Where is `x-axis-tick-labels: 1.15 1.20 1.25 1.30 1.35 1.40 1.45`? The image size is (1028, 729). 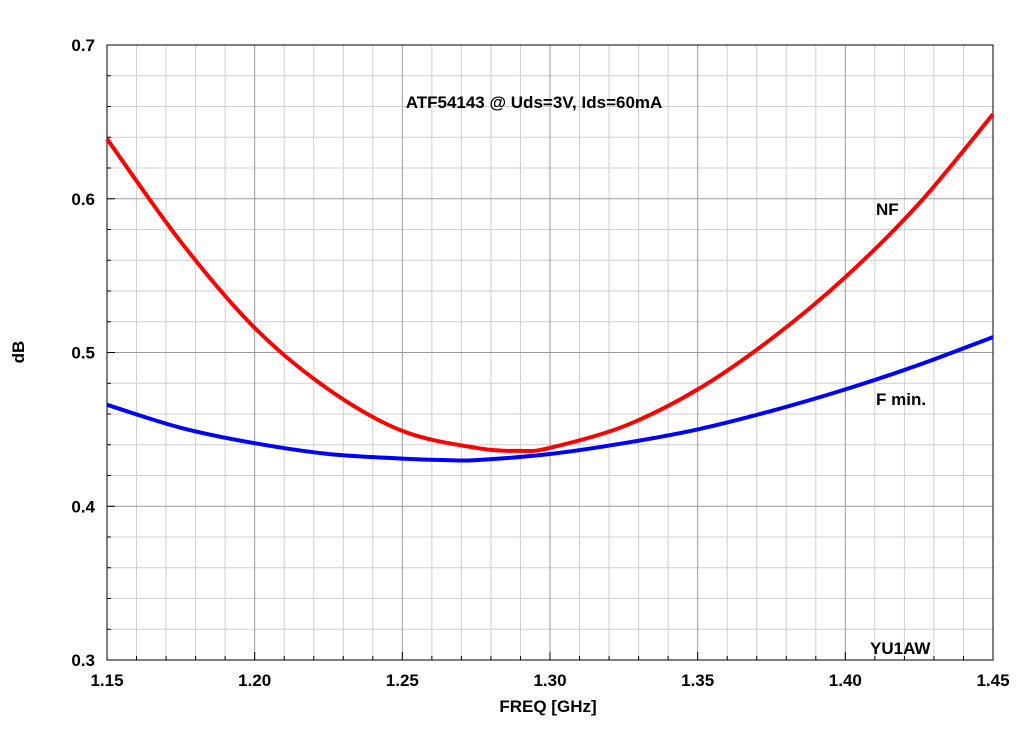
x-axis-tick-labels: 1.15 1.20 1.25 1.30 1.35 1.40 1.45 is located at coordinates (549, 680).